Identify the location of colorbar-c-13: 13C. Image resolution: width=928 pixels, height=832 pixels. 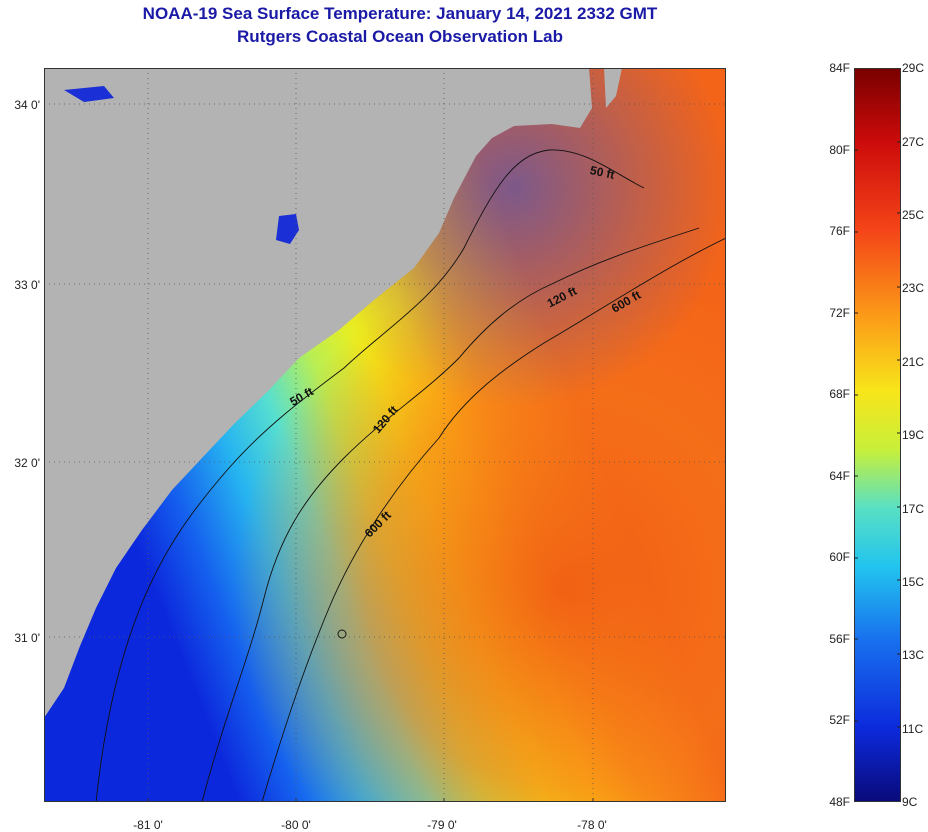
(913, 655).